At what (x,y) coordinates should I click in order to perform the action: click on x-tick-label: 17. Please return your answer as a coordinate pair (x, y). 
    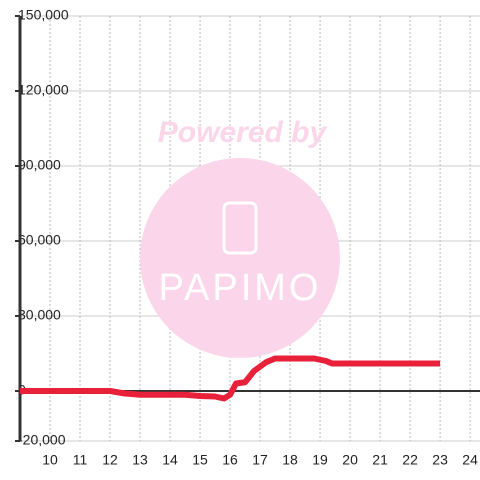
    Looking at the image, I should click on (260, 460).